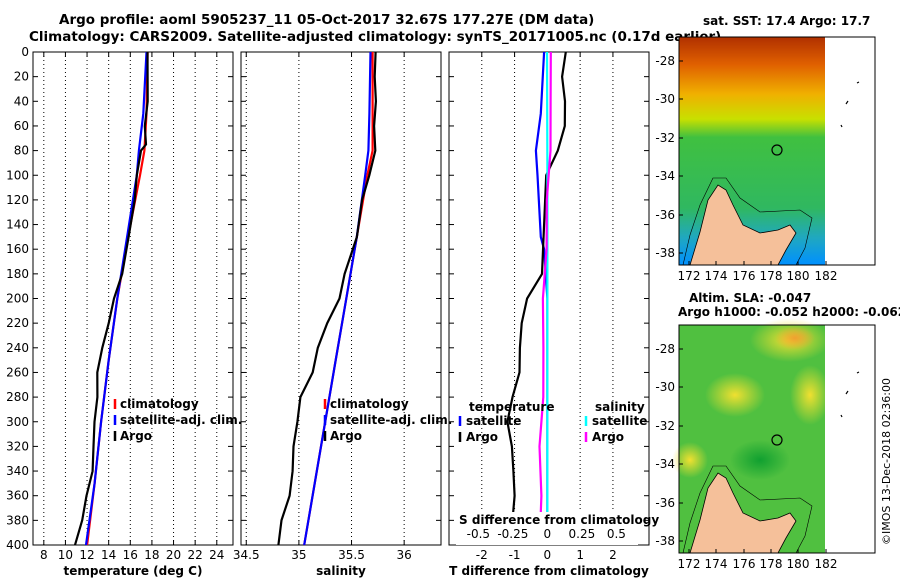 The height and width of the screenshot is (580, 900). Describe the element at coordinates (17, 274) in the screenshot. I see `y-tick-label: 180` at that location.